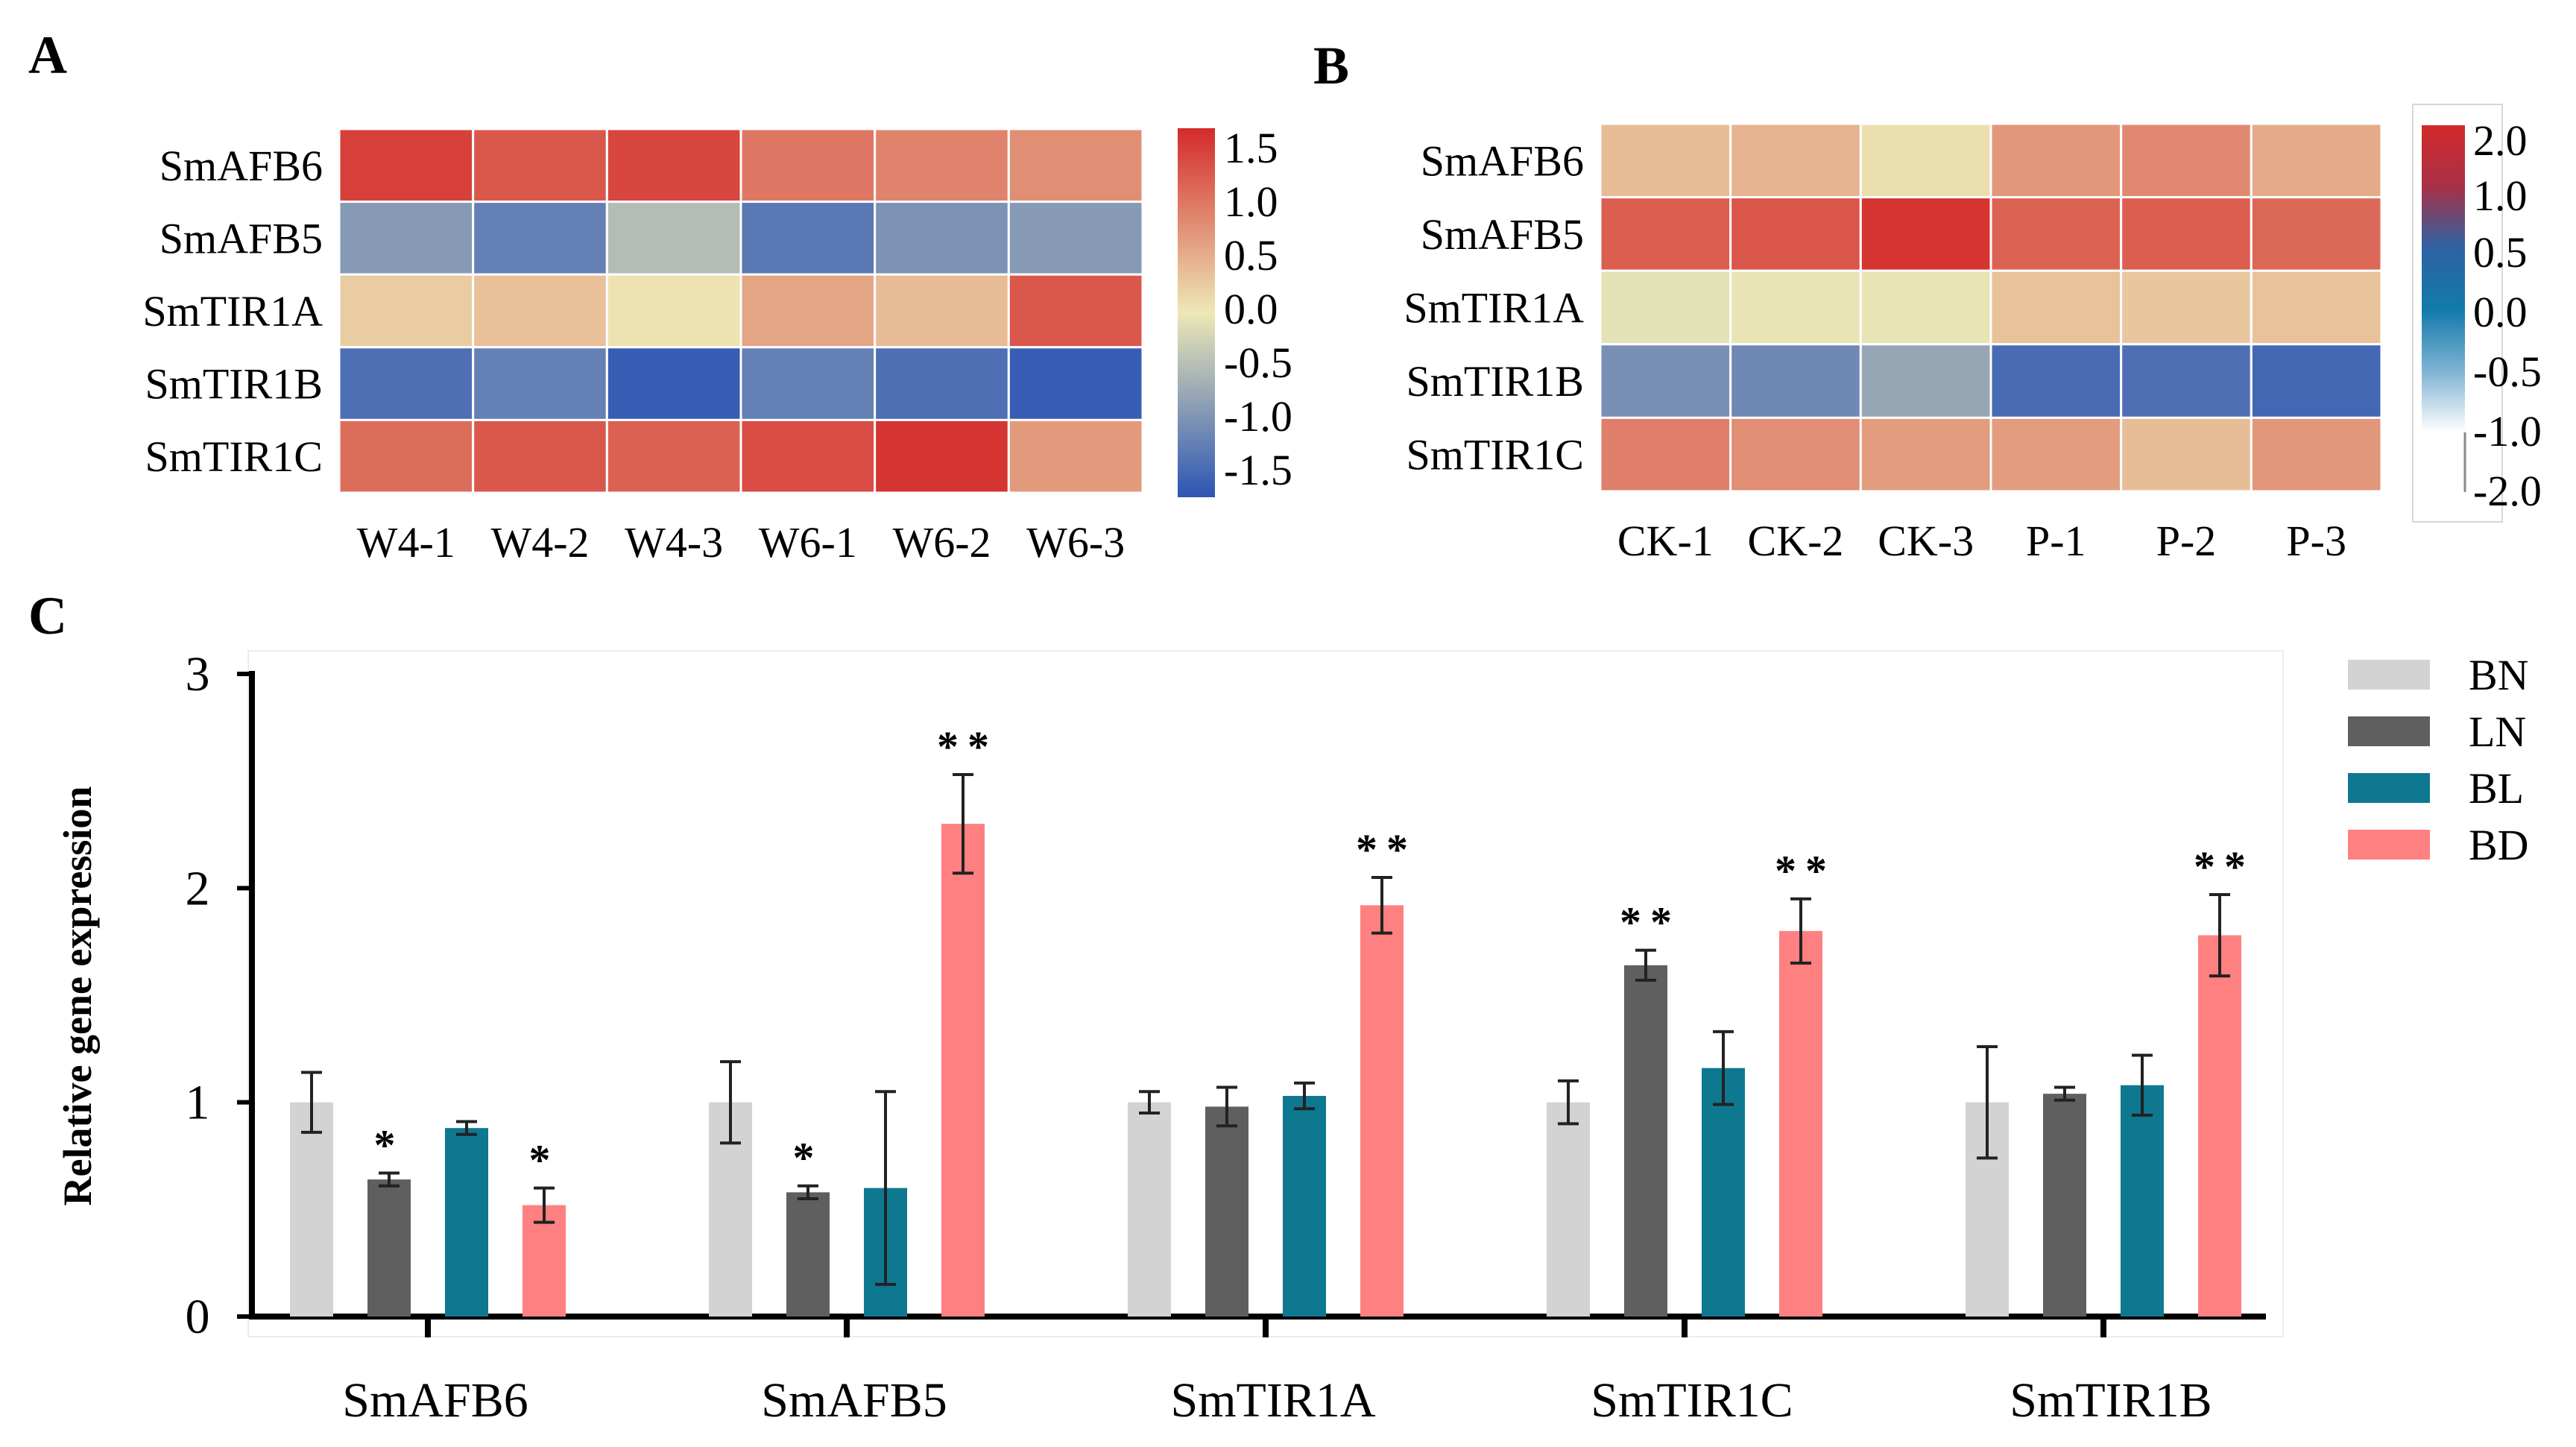 This screenshot has height=1447, width=2576. Describe the element at coordinates (1272, 1400) in the screenshot. I see `x-tick-label: SmTIR1A` at that location.